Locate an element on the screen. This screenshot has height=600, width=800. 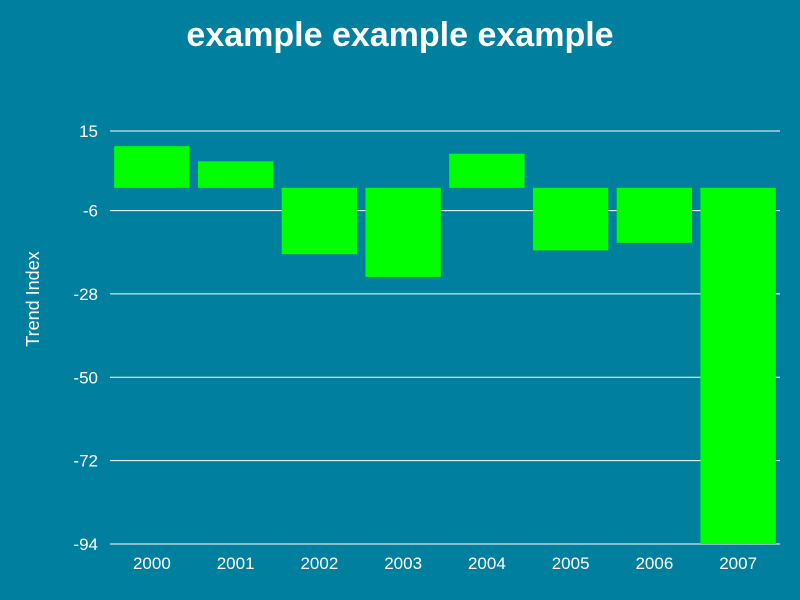
bar-2001 is located at coordinates (235, 174).